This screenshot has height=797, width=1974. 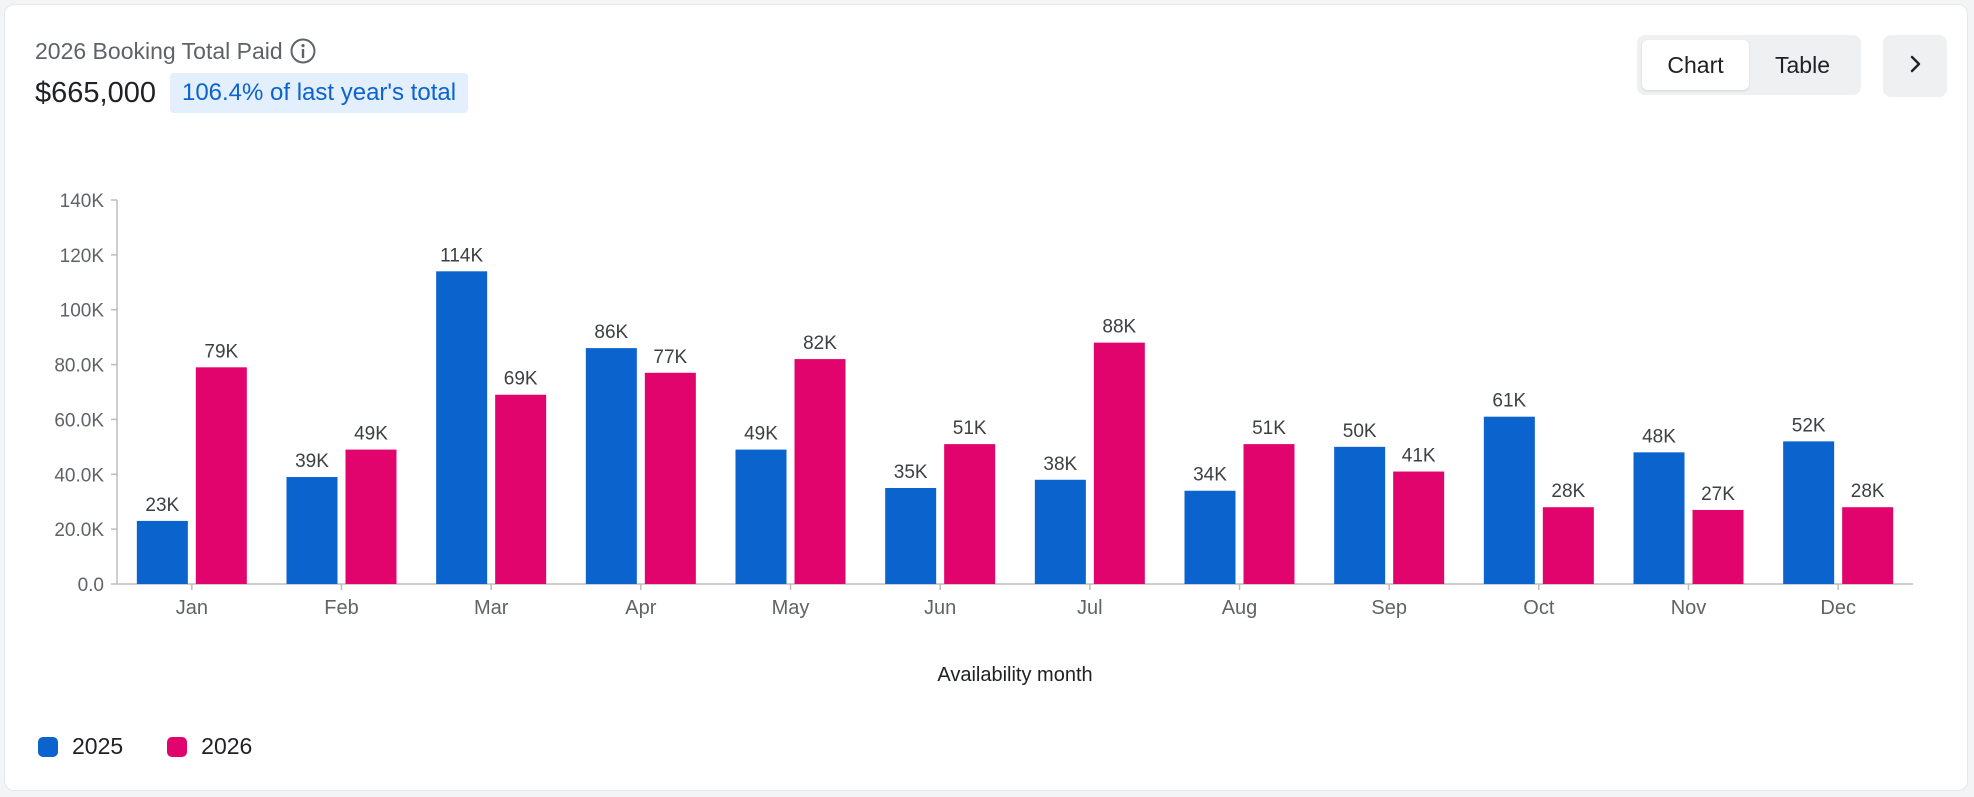 I want to click on data-label: 34K, so click(x=1210, y=475).